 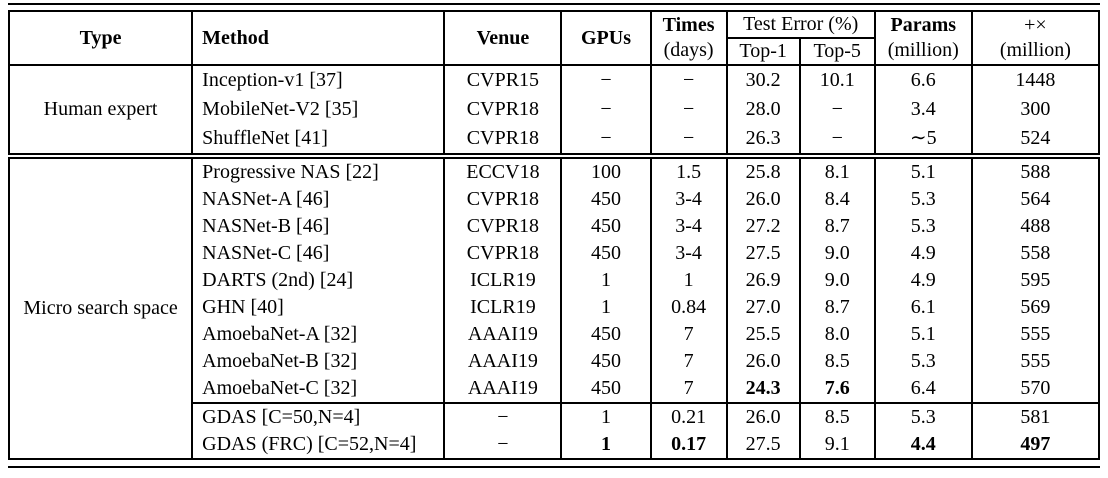 What do you see at coordinates (503, 445) in the screenshot?
I see `venue-cell: −` at bounding box center [503, 445].